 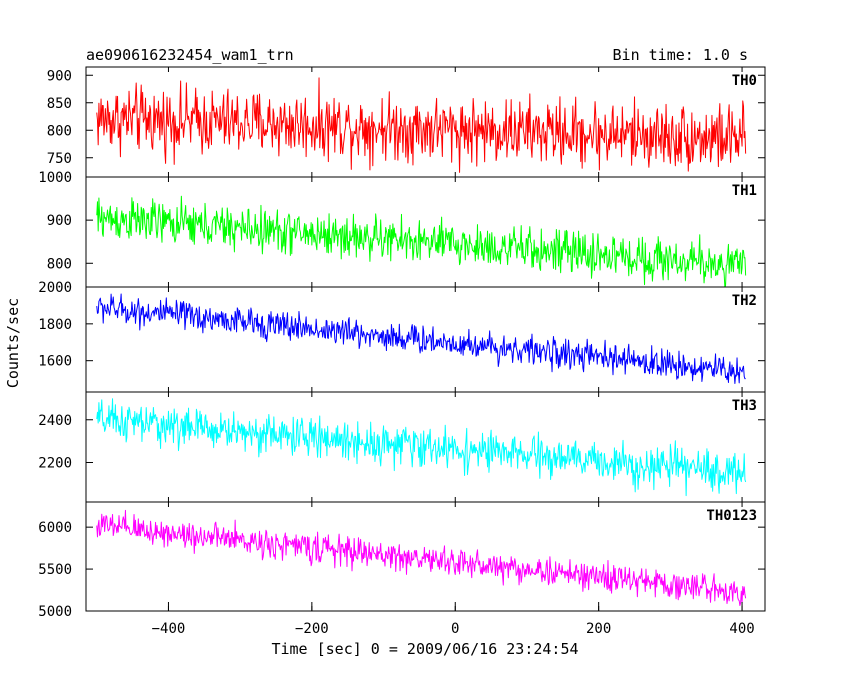 I want to click on panel-label: TH0, so click(x=744, y=81).